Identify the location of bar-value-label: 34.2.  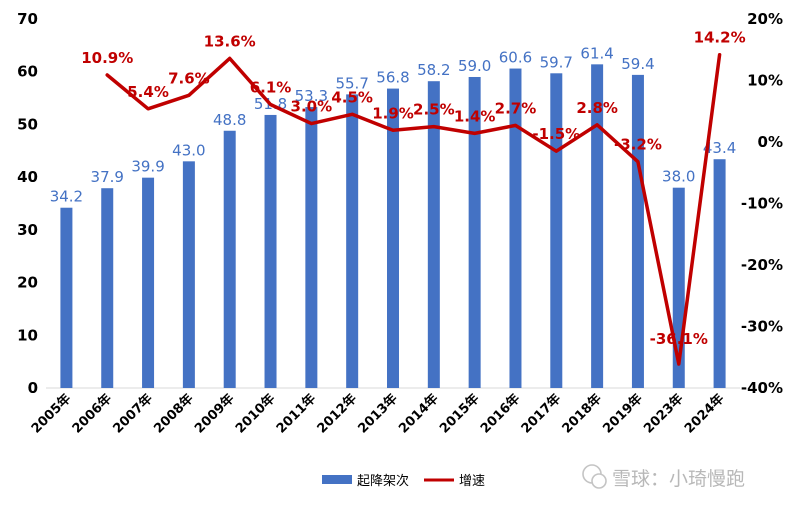
(66, 197).